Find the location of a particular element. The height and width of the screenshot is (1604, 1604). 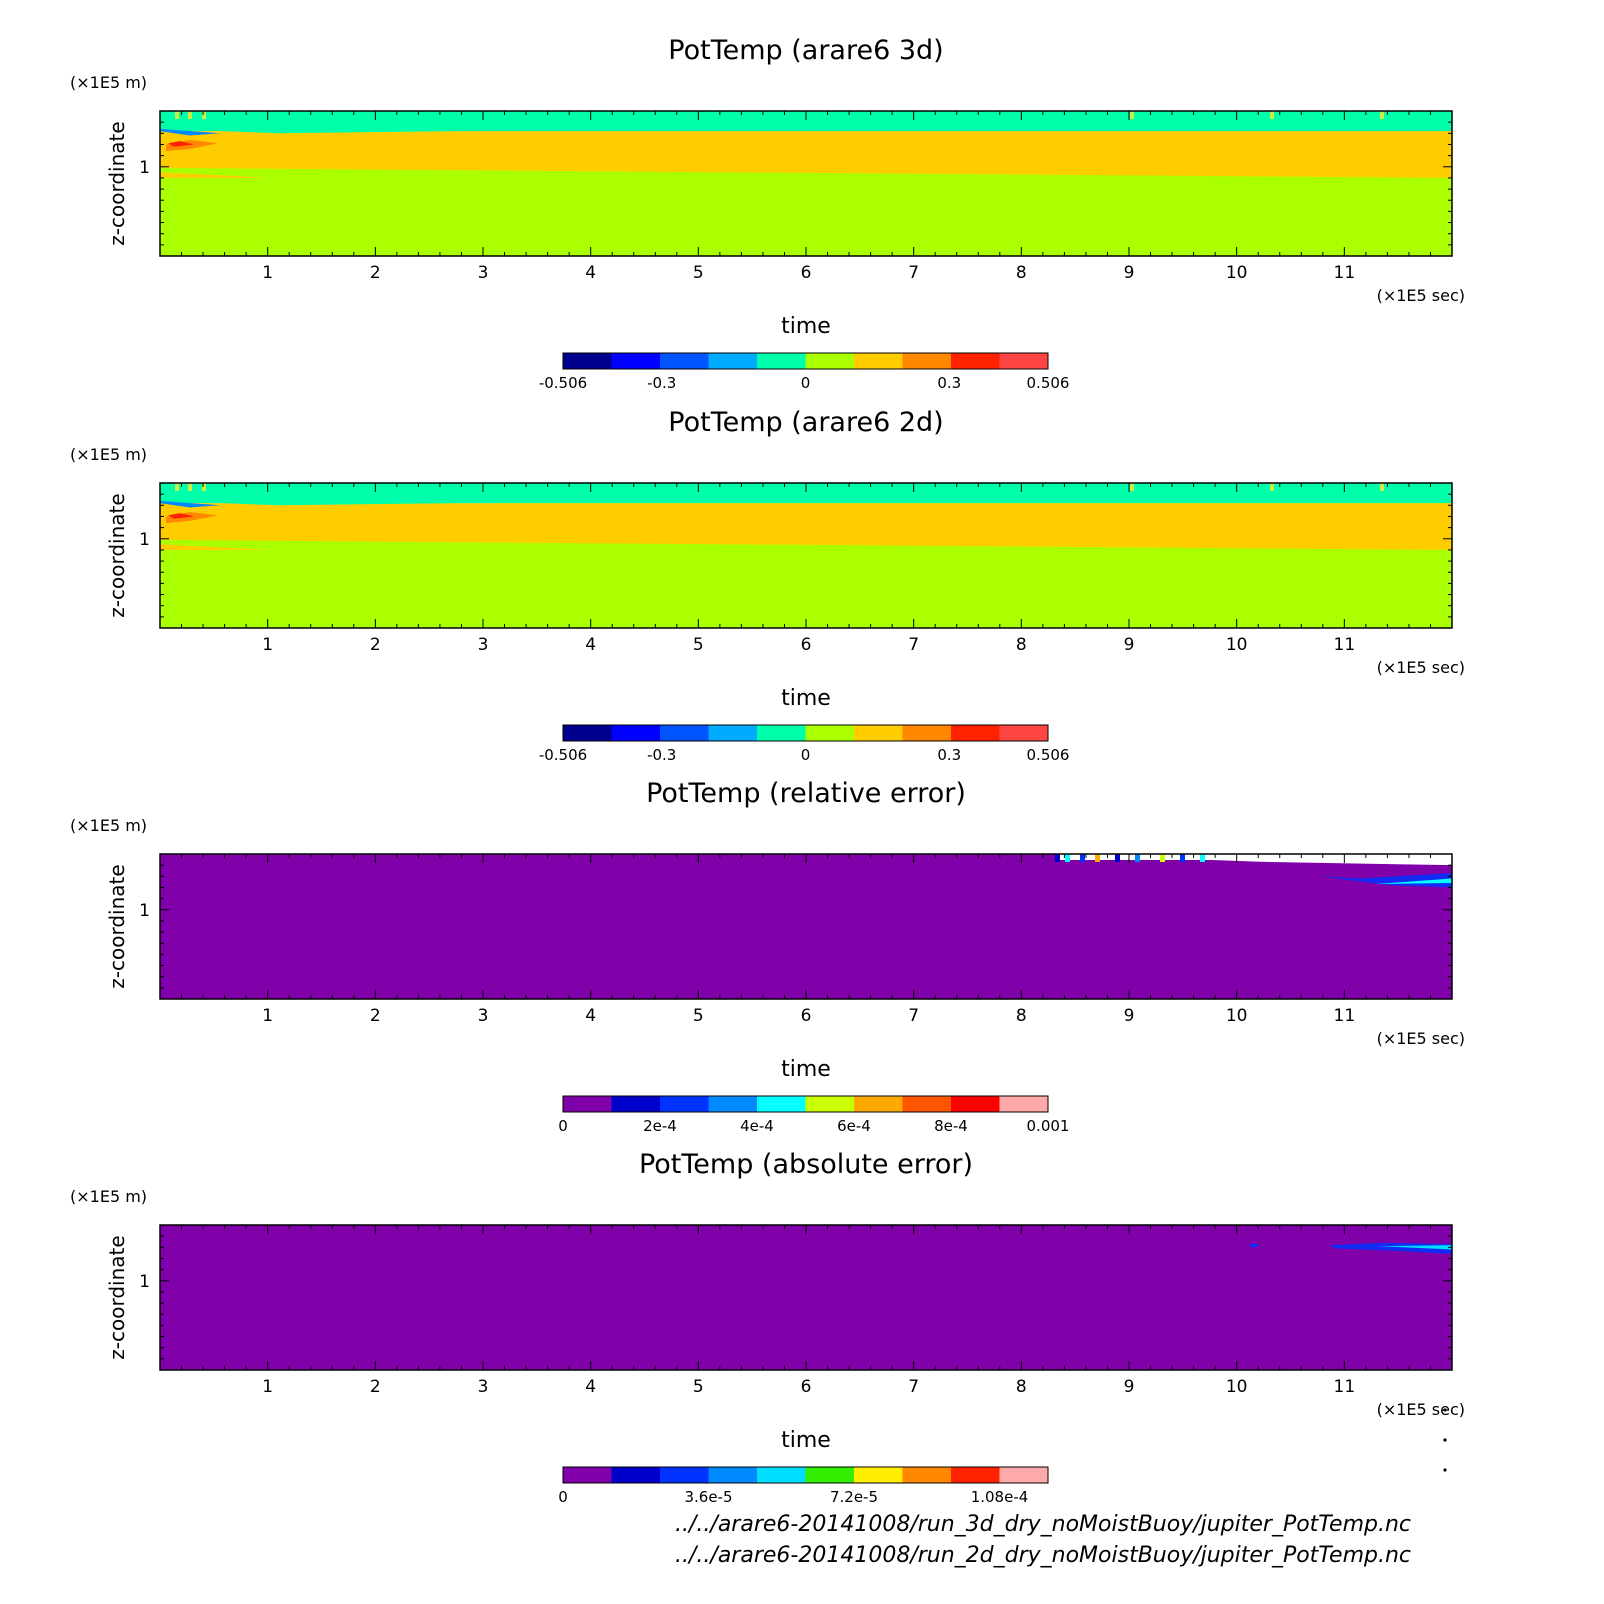

colorbar-tick-label: 2e-4 is located at coordinates (660, 1126).